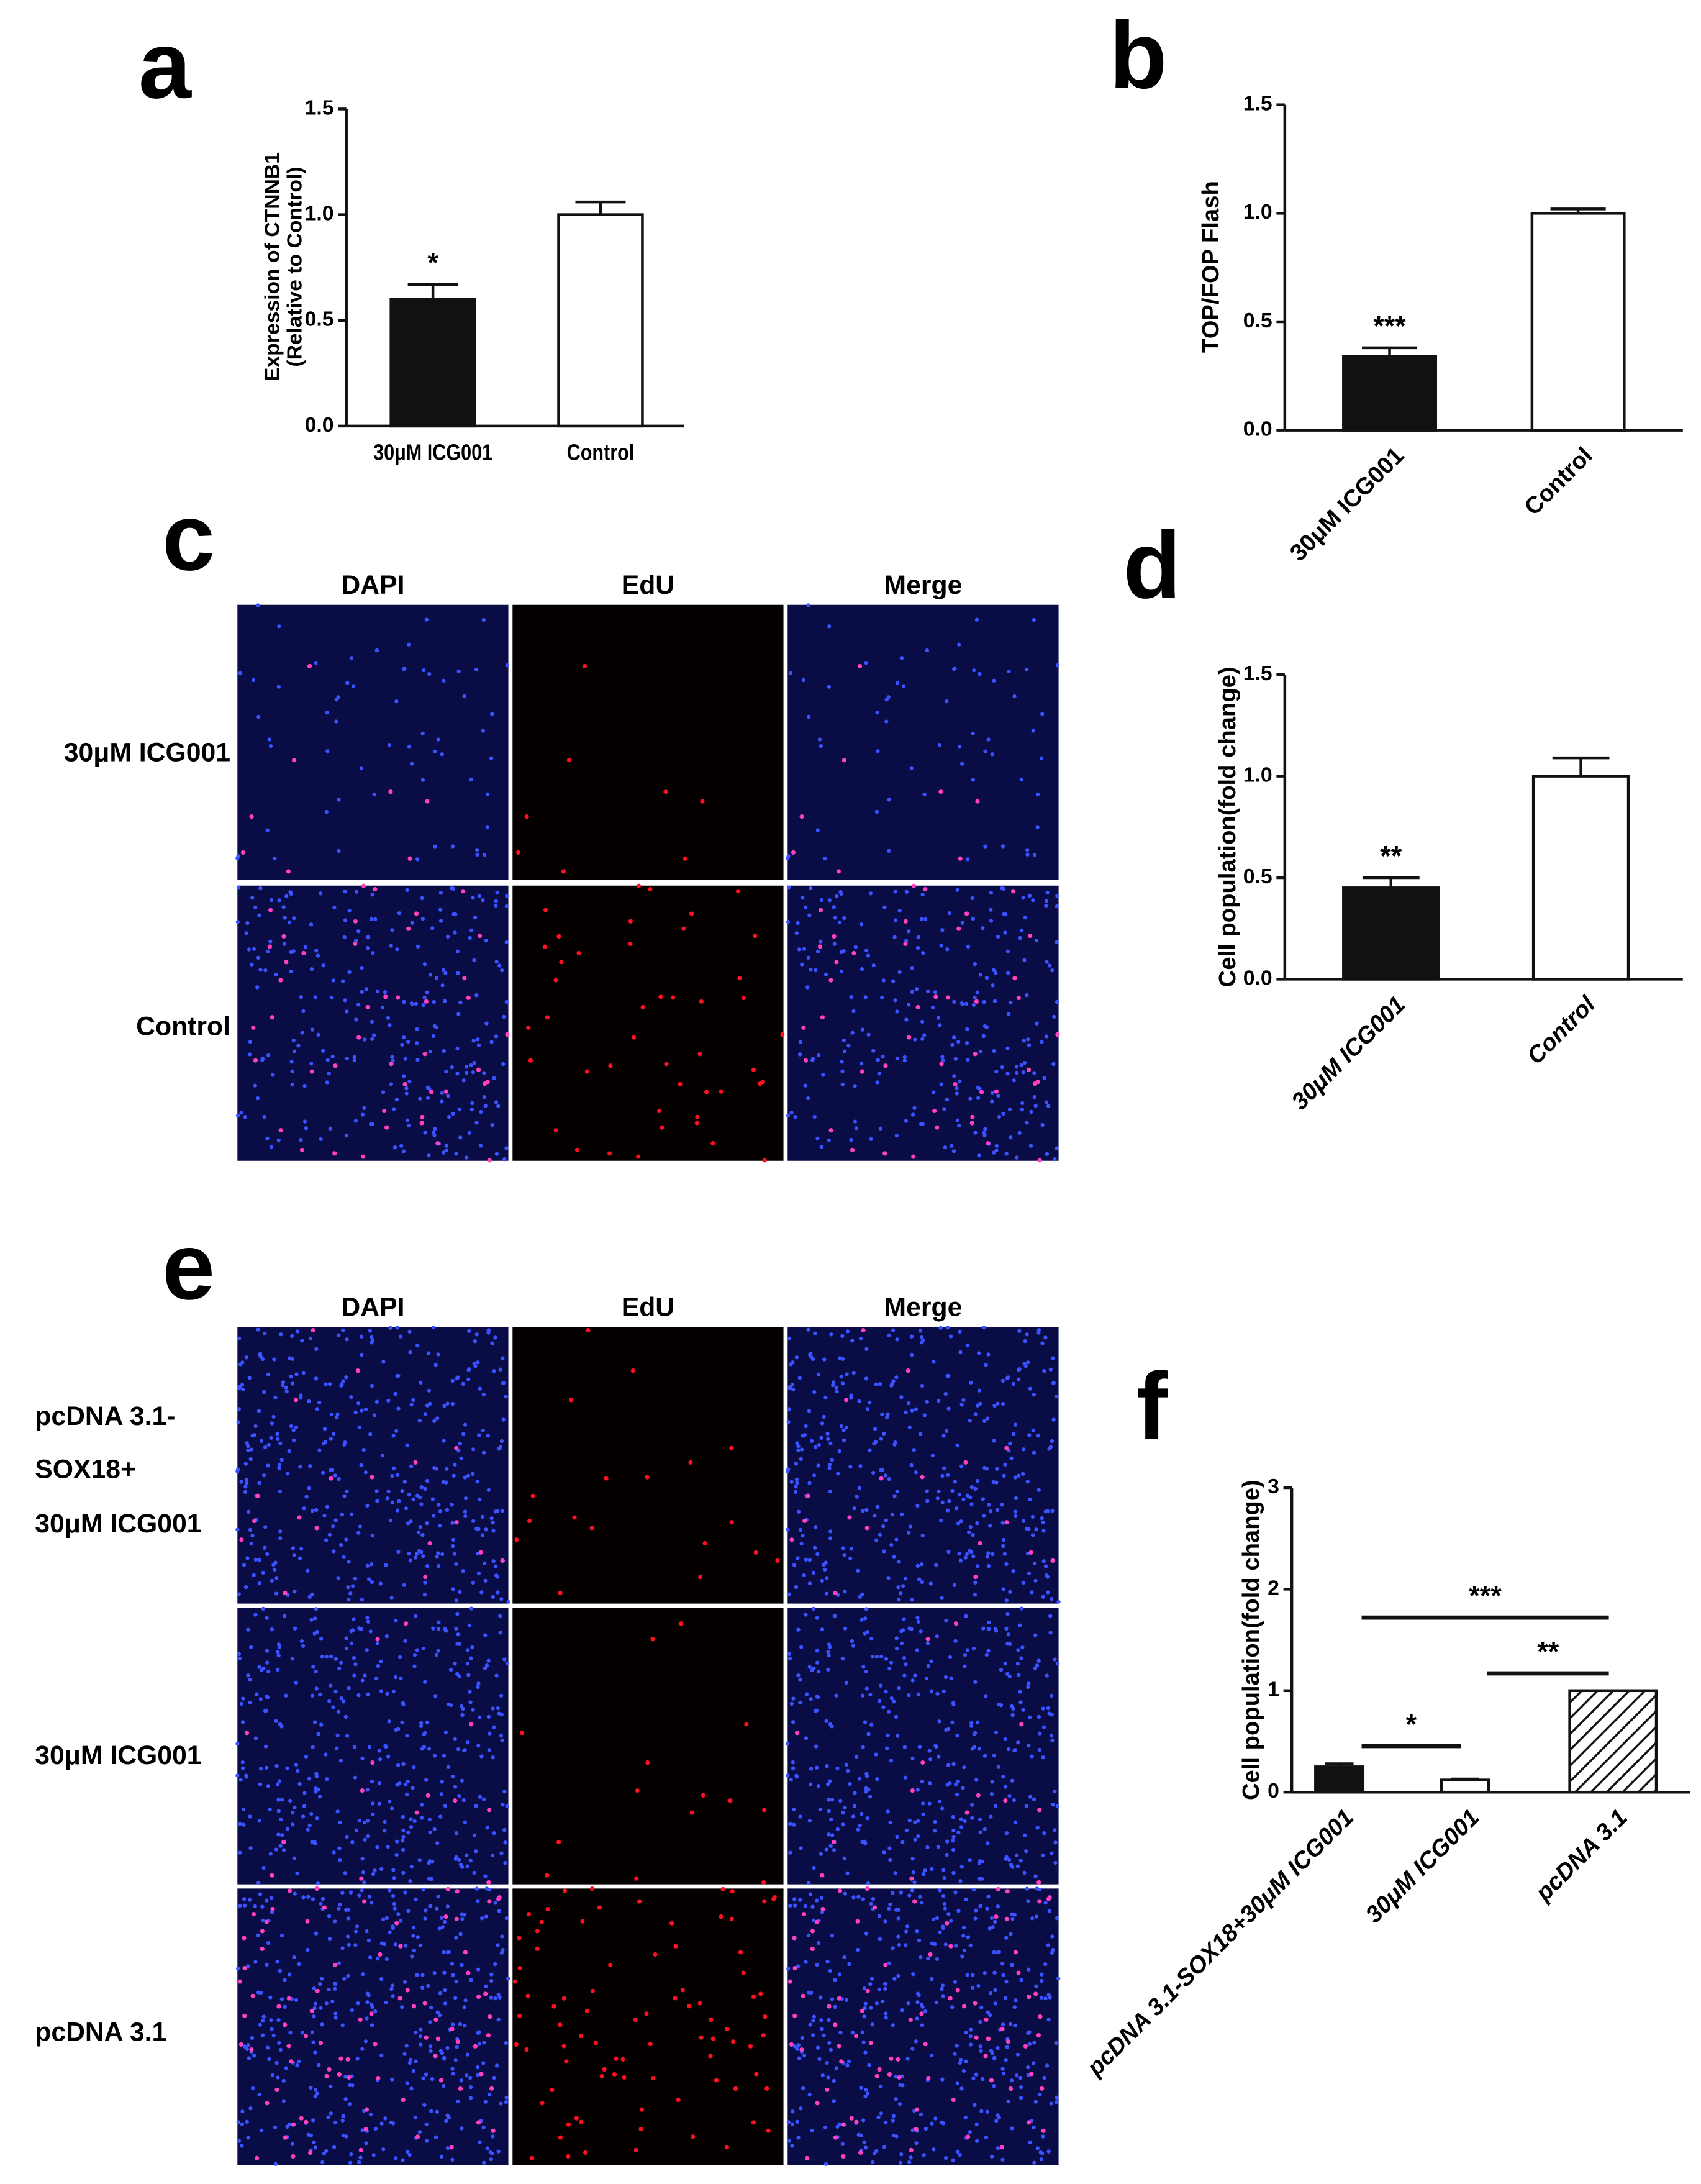 This screenshot has height=2184, width=1701. Describe the element at coordinates (432, 363) in the screenshot. I see `bar` at that location.